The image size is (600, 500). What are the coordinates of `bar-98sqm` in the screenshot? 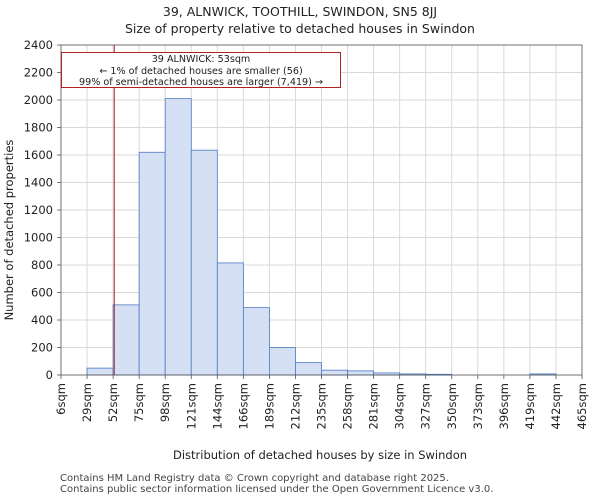 It's located at (178, 237).